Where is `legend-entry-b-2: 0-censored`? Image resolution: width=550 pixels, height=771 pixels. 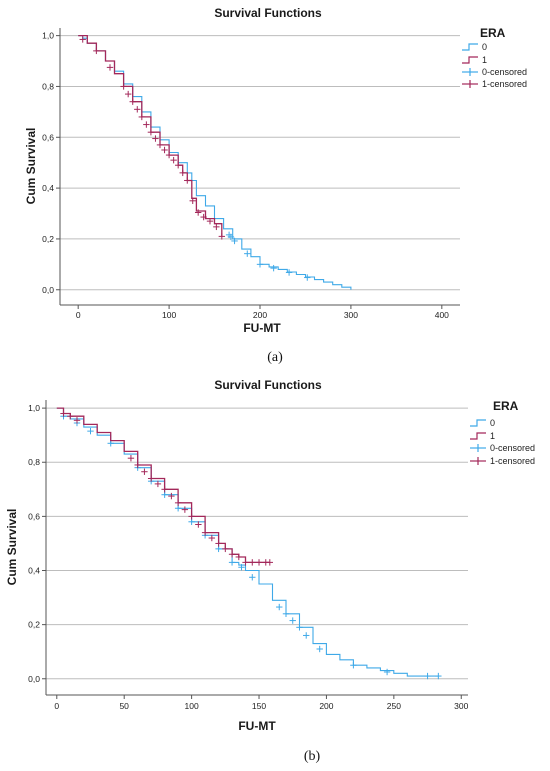
legend-entry-b-2: 0-censored is located at coordinates (512, 448).